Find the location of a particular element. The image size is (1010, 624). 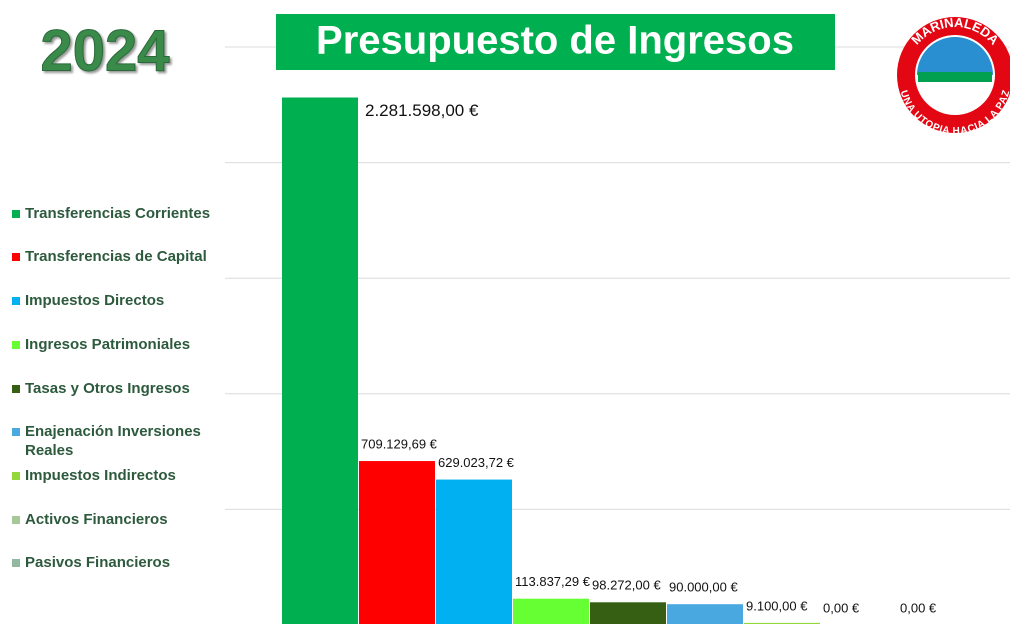

logo-sky is located at coordinates (955, 56).